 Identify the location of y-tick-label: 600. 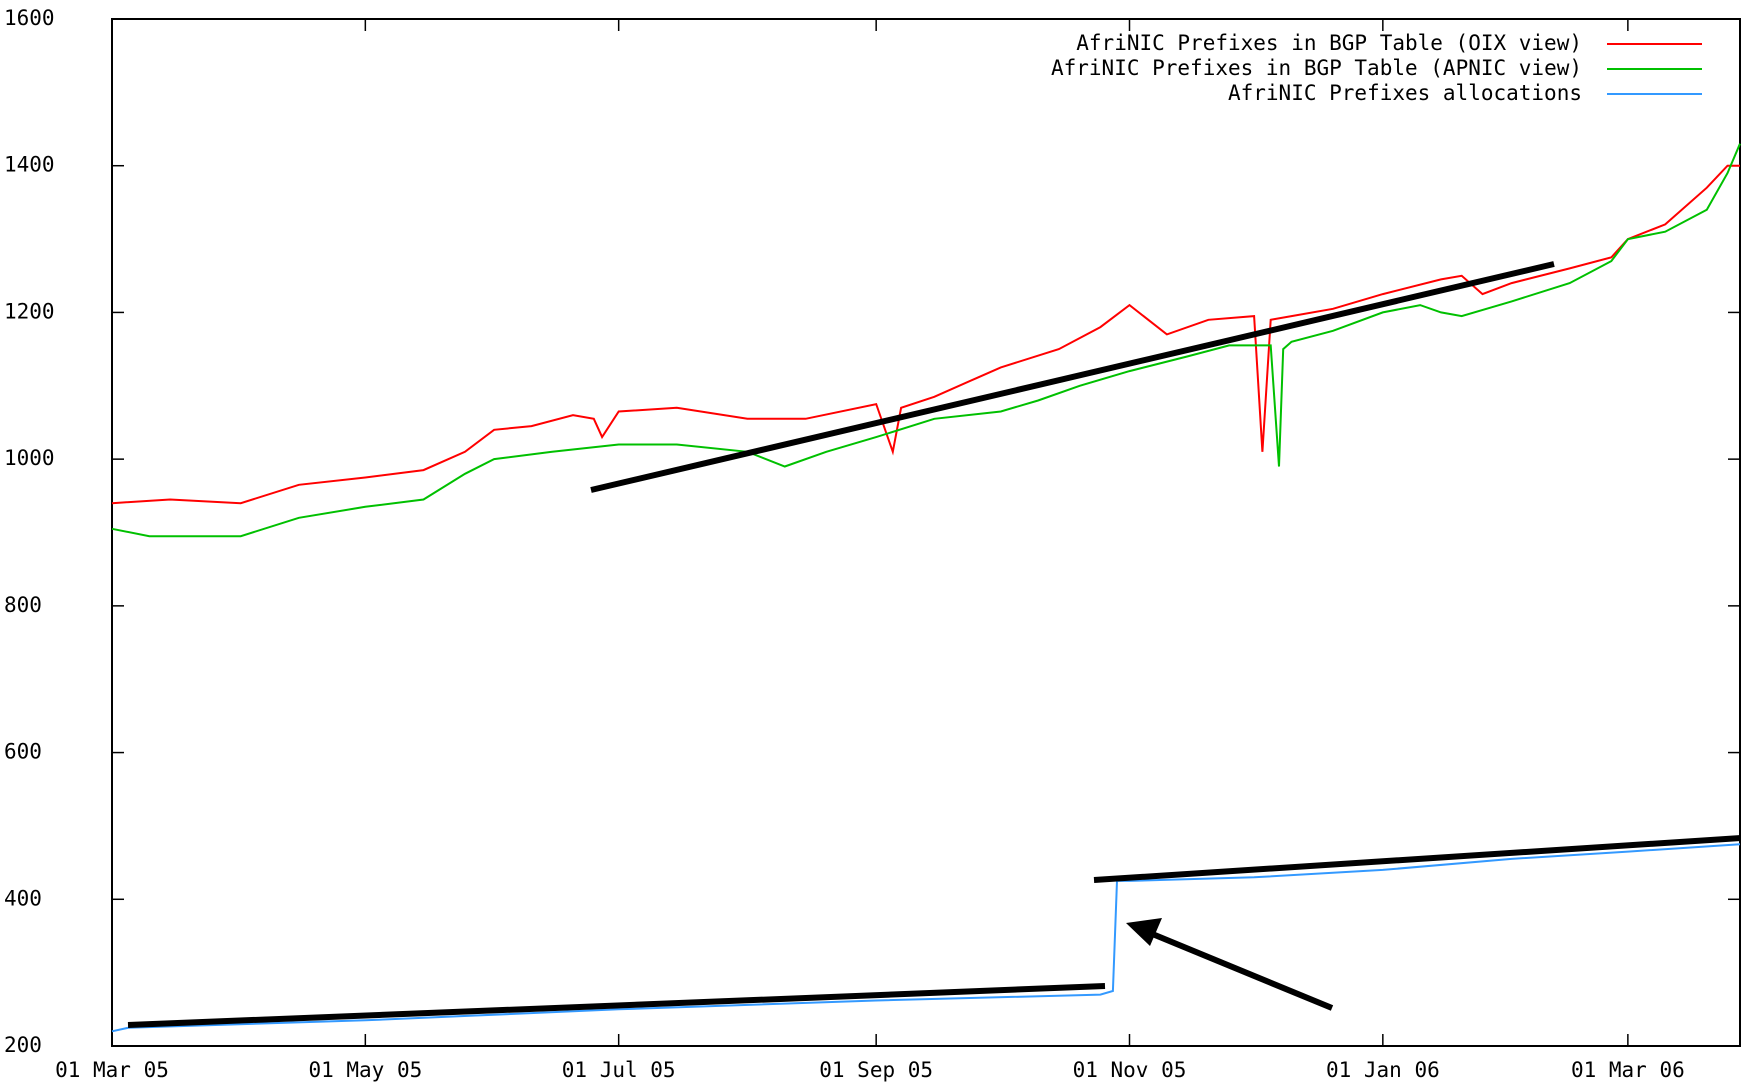
(23, 752).